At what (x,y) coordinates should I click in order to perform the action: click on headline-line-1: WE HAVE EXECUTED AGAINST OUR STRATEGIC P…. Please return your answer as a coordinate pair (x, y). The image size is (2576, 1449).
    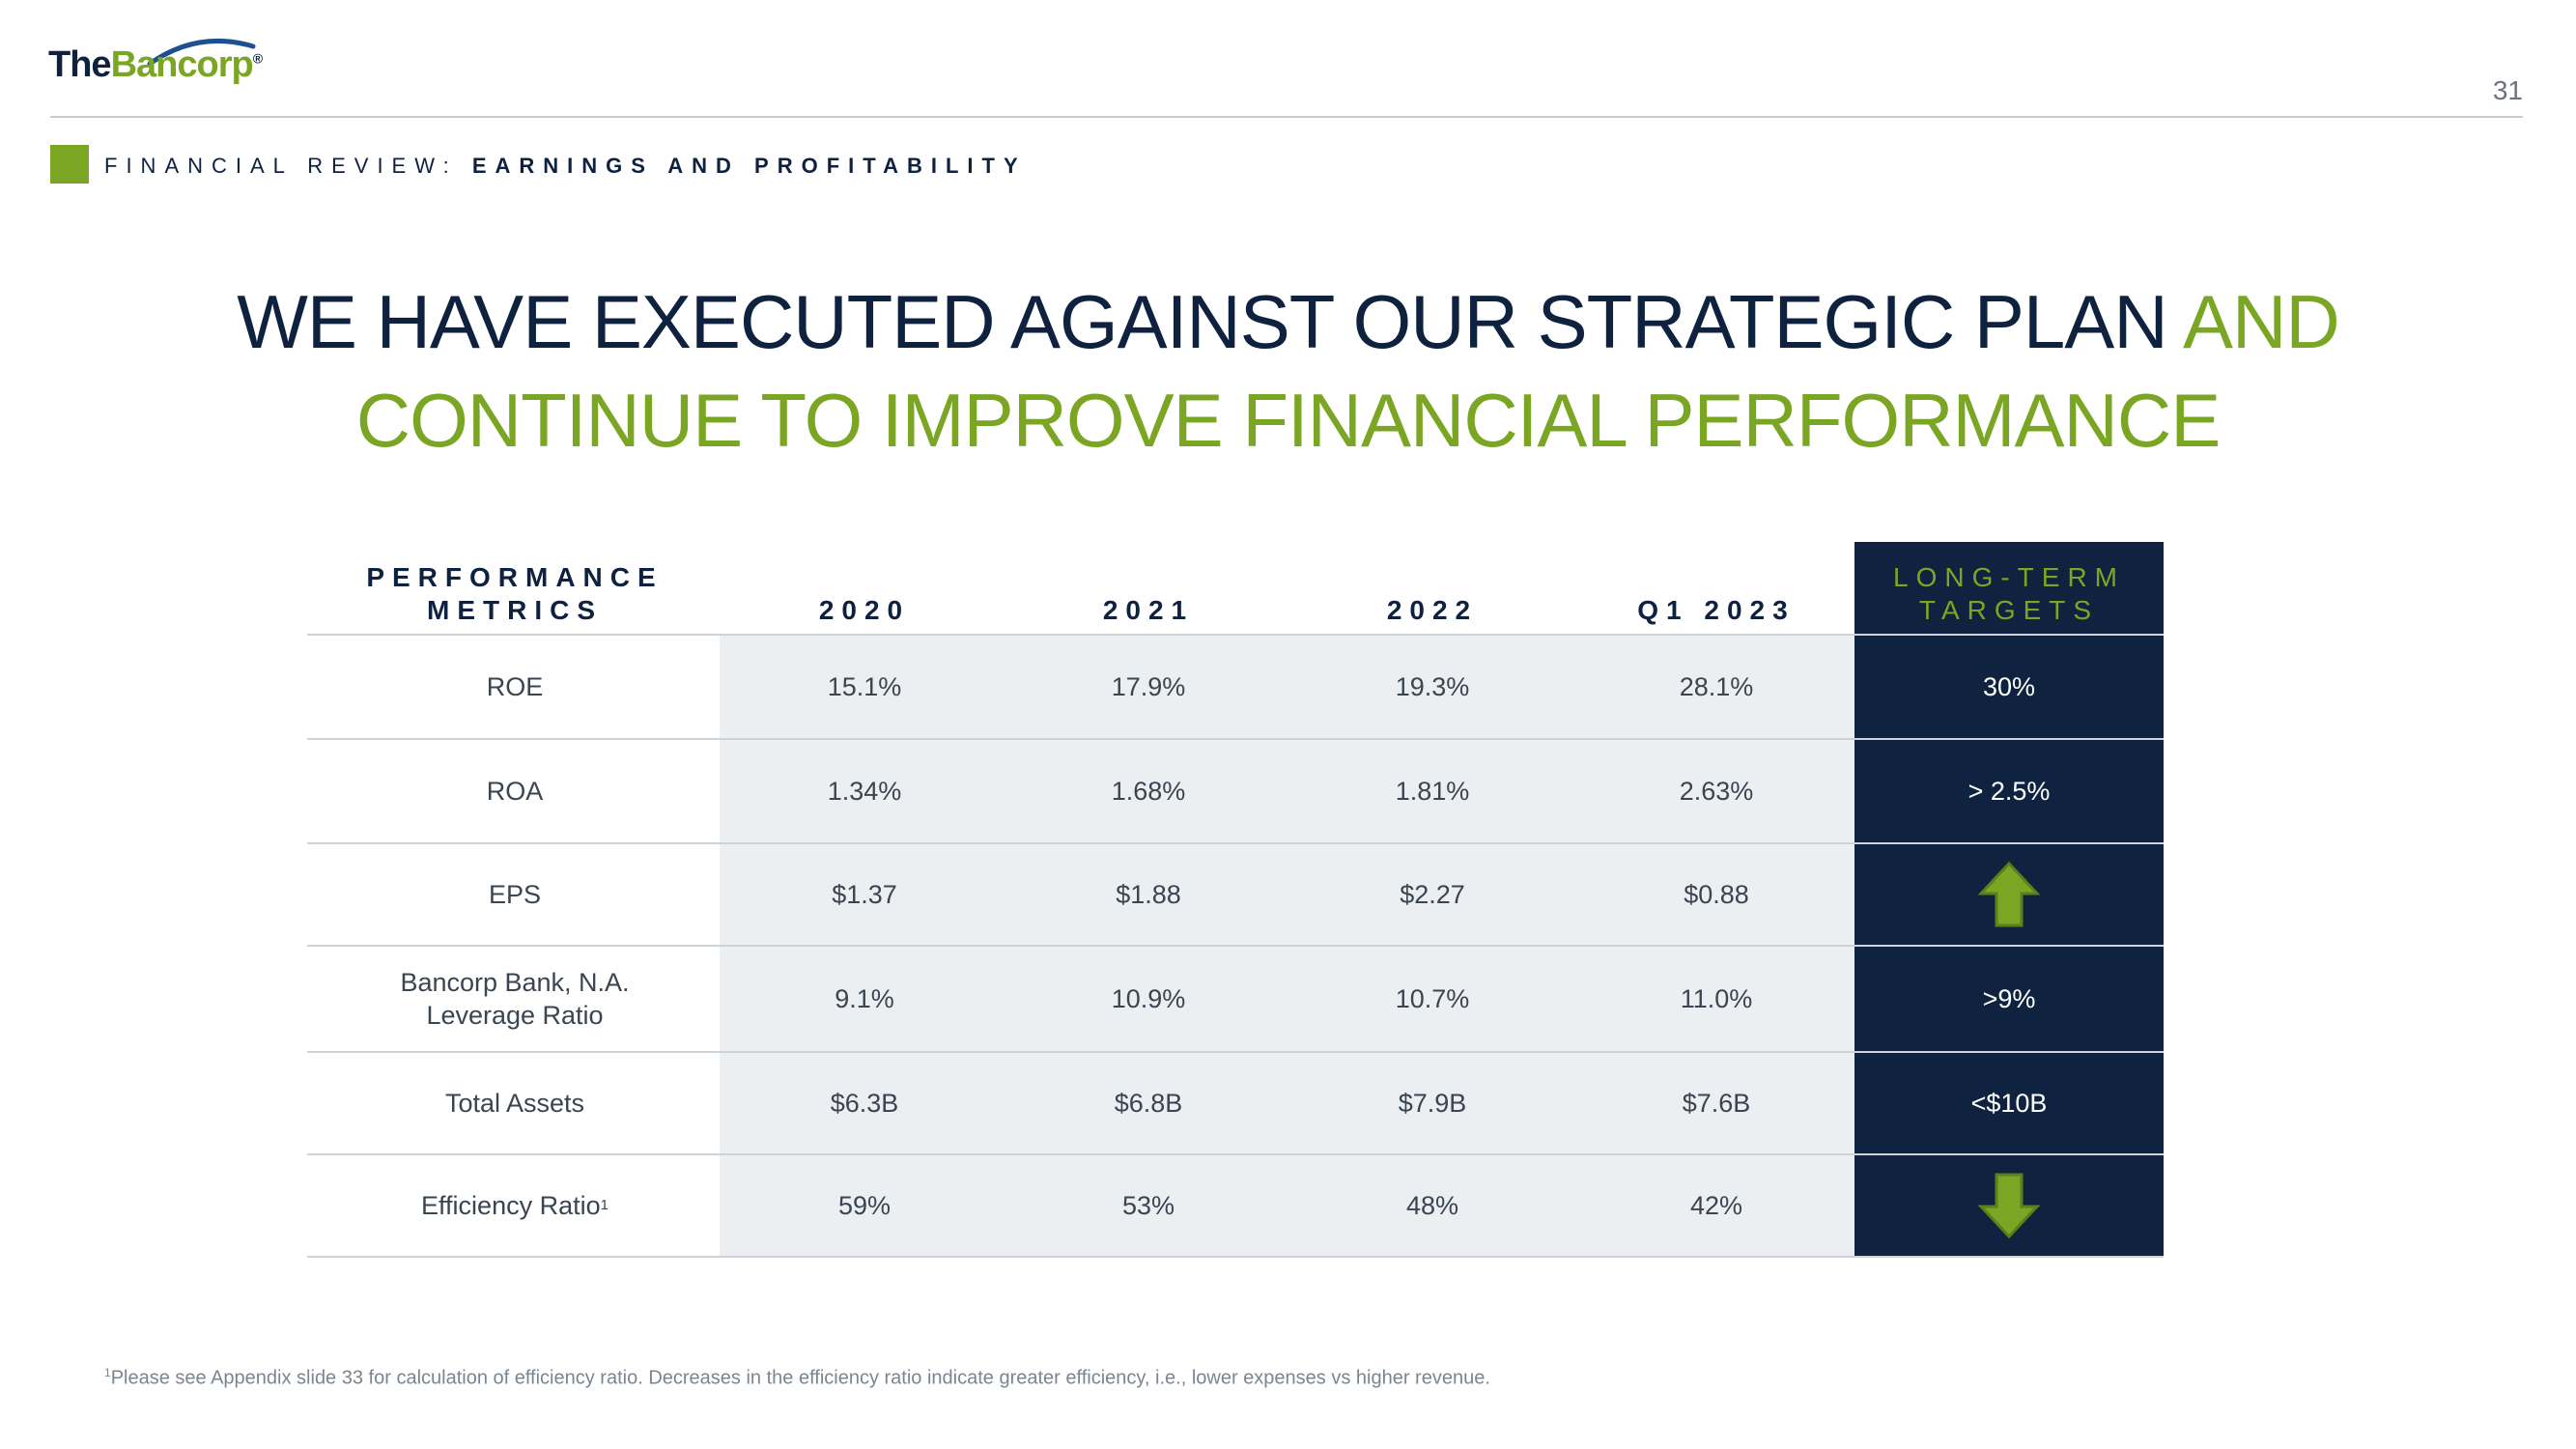
    Looking at the image, I should click on (1288, 322).